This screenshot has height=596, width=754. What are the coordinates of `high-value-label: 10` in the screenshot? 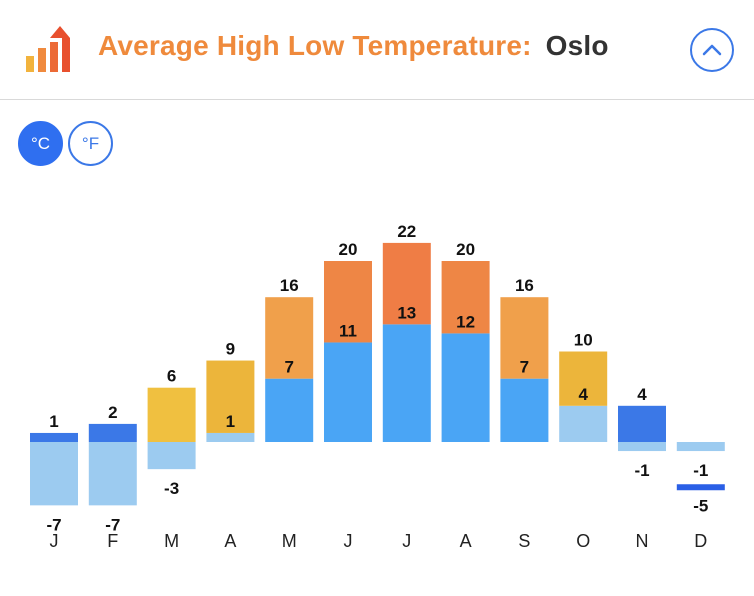 It's located at (583, 340).